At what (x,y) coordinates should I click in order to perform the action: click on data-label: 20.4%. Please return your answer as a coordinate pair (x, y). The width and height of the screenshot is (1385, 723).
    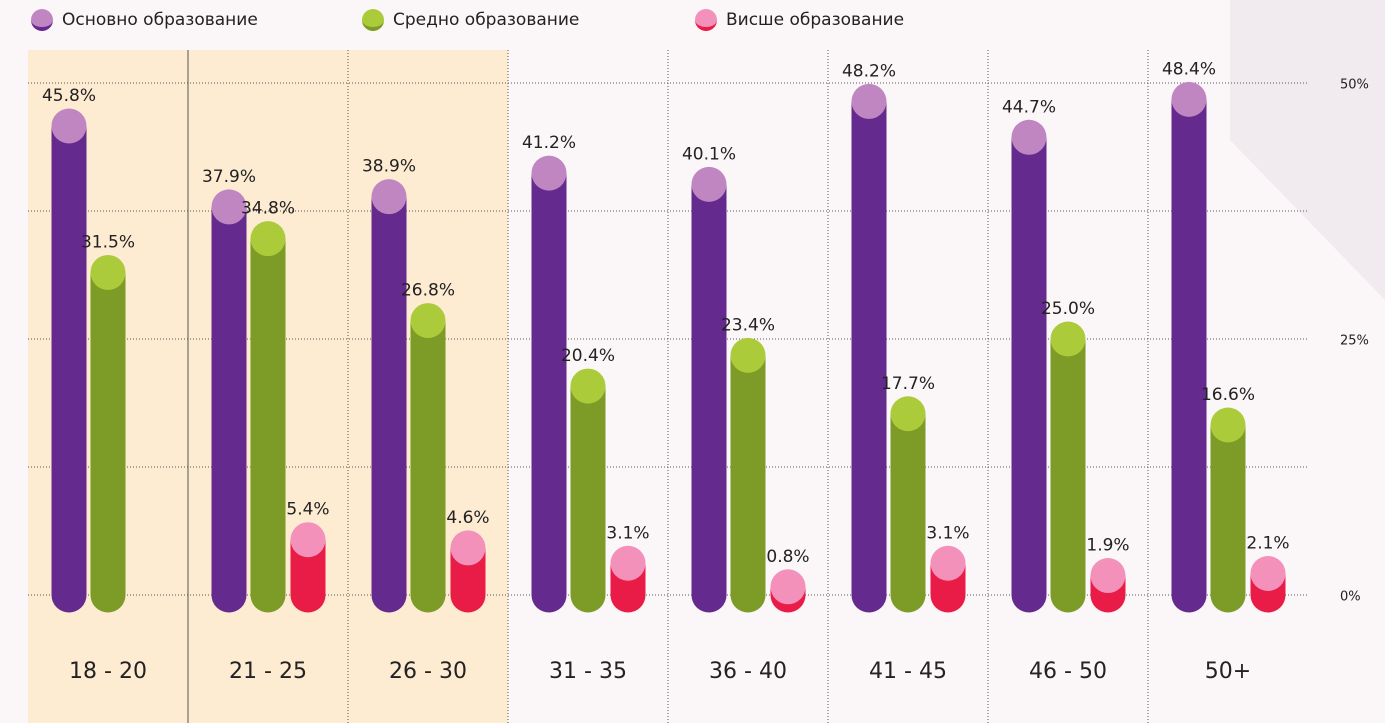
    Looking at the image, I should click on (588, 356).